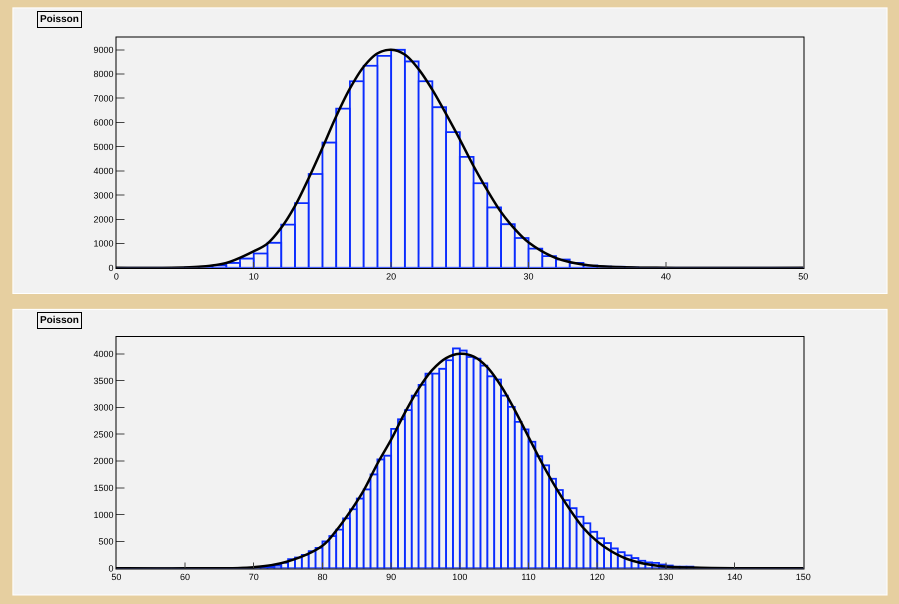  Describe the element at coordinates (104, 147) in the screenshot. I see `y-tick-label: 5000` at that location.